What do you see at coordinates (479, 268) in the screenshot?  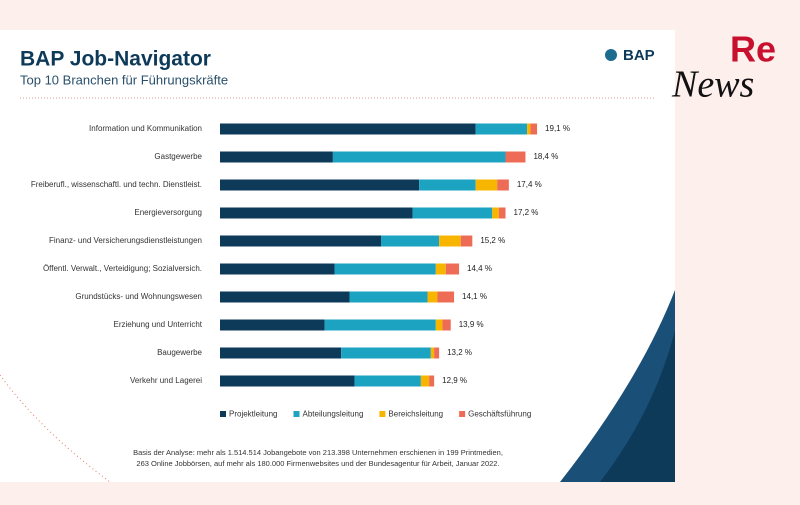 I see `total-label: 14,4 %` at bounding box center [479, 268].